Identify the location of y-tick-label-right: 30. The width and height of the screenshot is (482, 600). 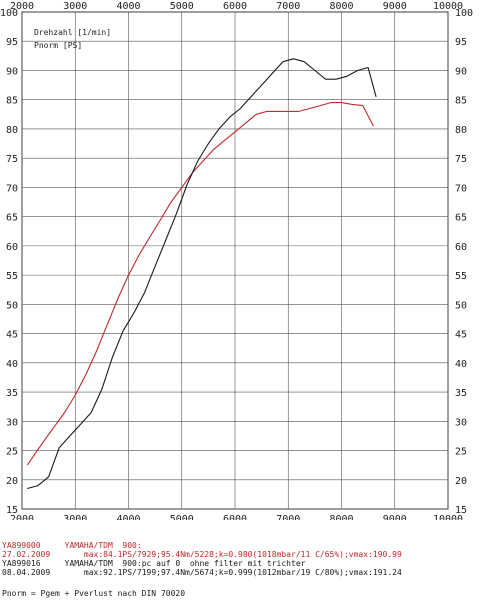
(461, 422).